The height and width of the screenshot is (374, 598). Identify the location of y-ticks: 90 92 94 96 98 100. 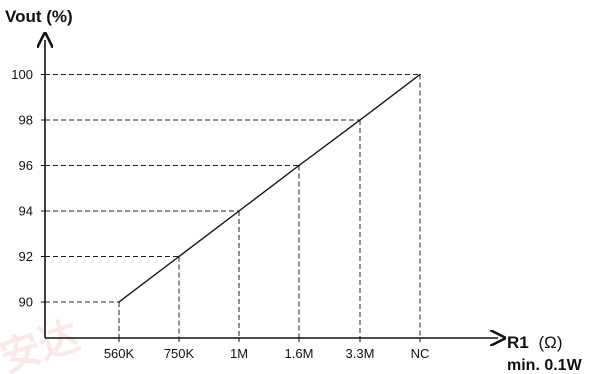
(28, 188).